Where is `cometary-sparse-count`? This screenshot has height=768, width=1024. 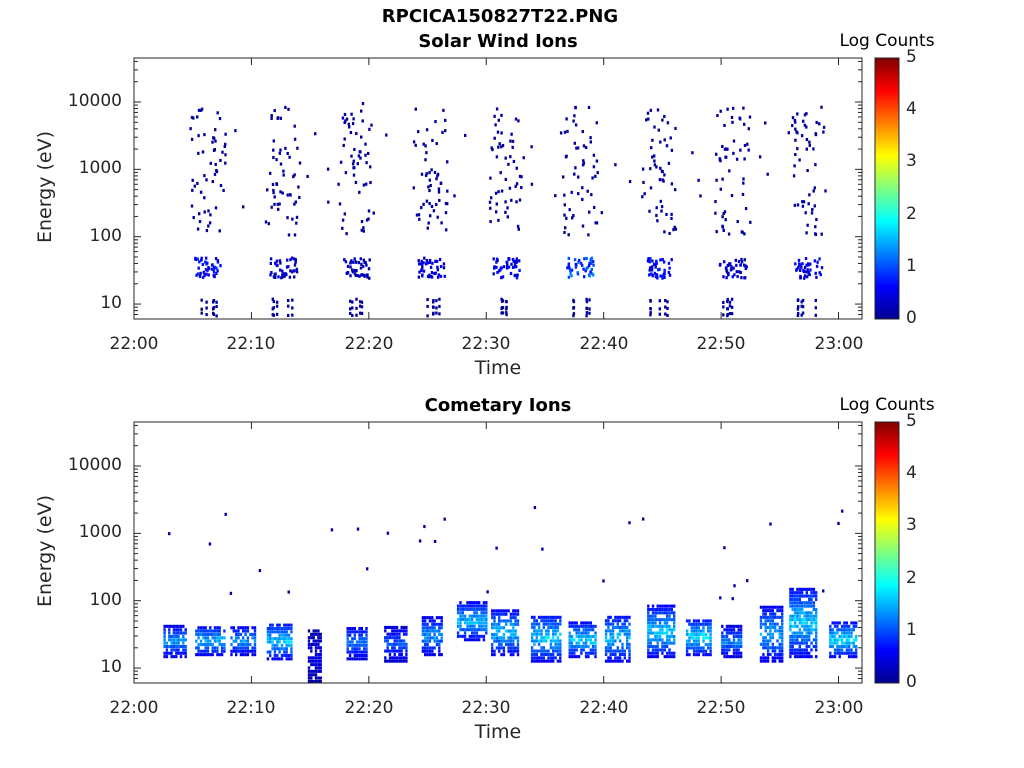
cometary-sparse-count is located at coordinates (542, 549).